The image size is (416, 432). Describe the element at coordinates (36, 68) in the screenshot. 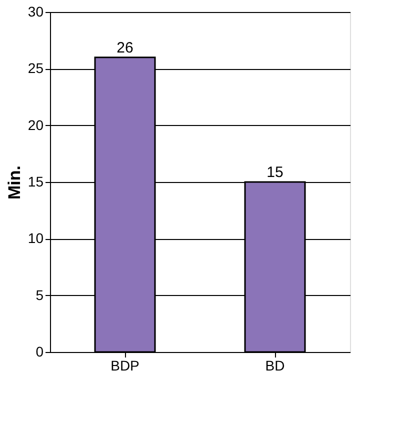

I see `y-tick-label: 25` at that location.